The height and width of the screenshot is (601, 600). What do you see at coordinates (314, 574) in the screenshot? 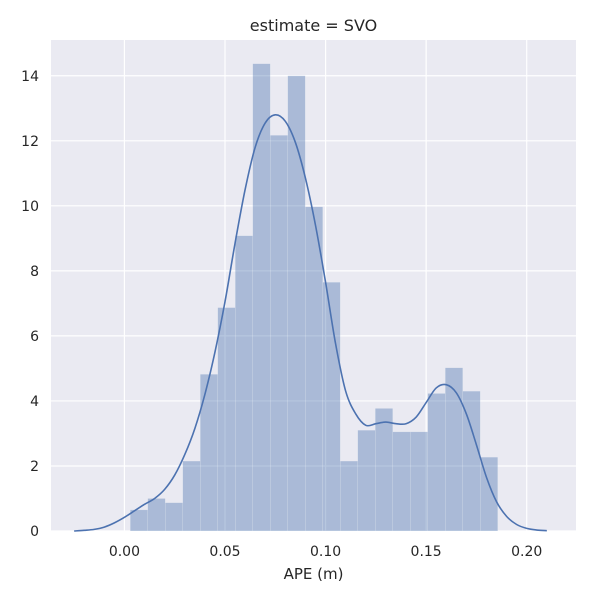
I see `x-axis-title: APE (m)` at bounding box center [314, 574].